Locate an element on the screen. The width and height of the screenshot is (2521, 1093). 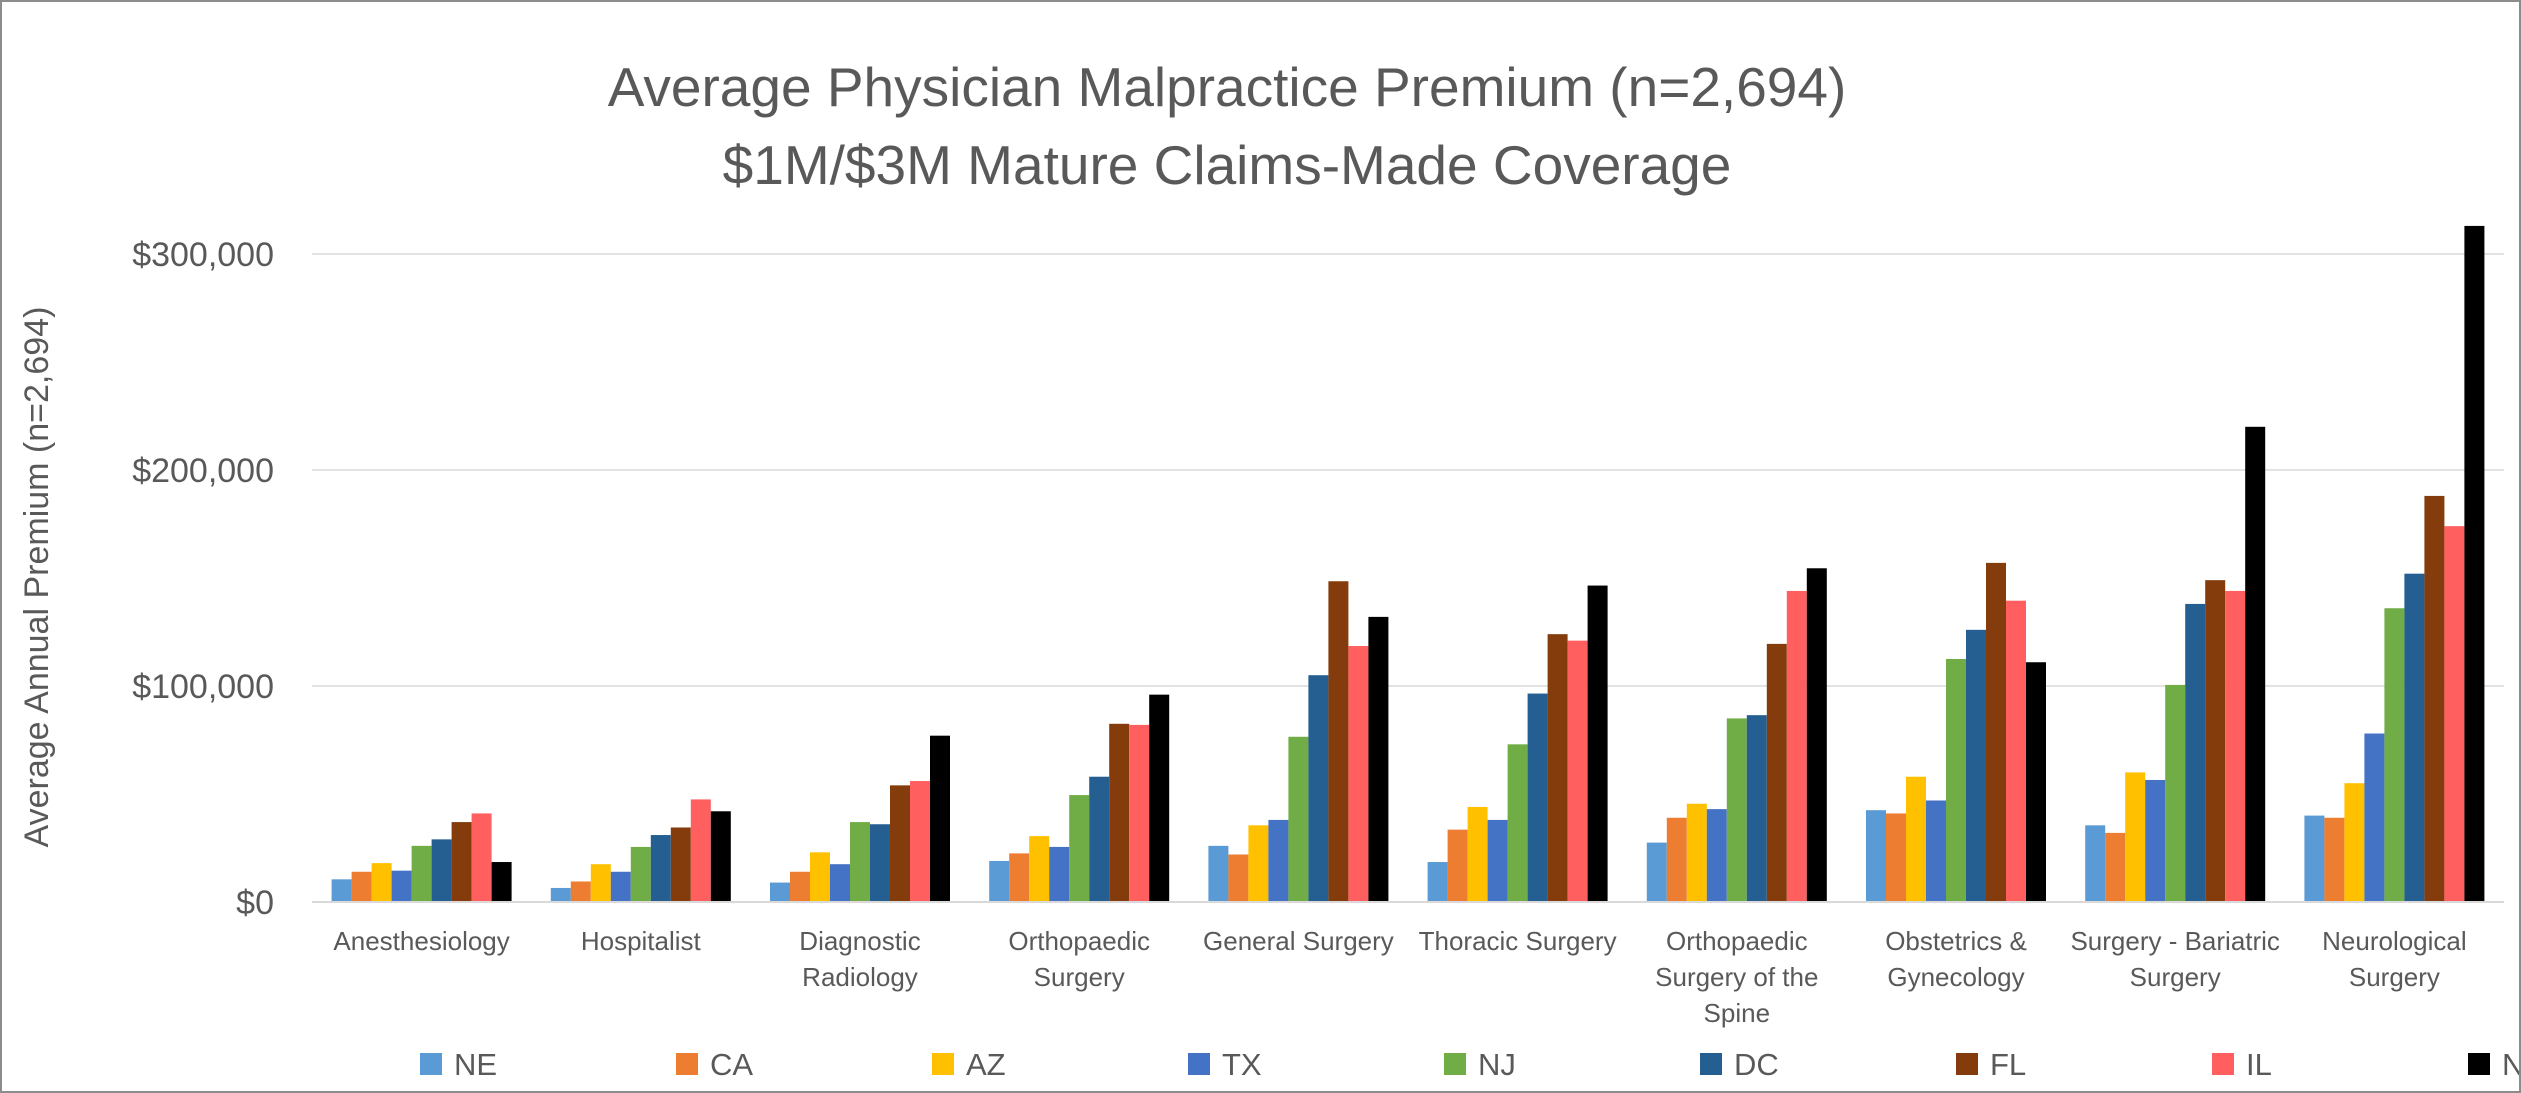
legend-swatch-il is located at coordinates (2223, 1064).